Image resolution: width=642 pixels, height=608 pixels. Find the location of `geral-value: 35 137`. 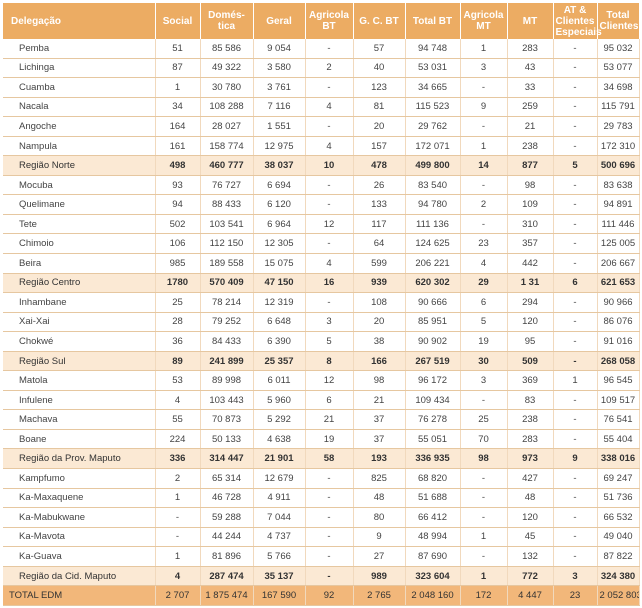

geral-value: 35 137 is located at coordinates (279, 576).